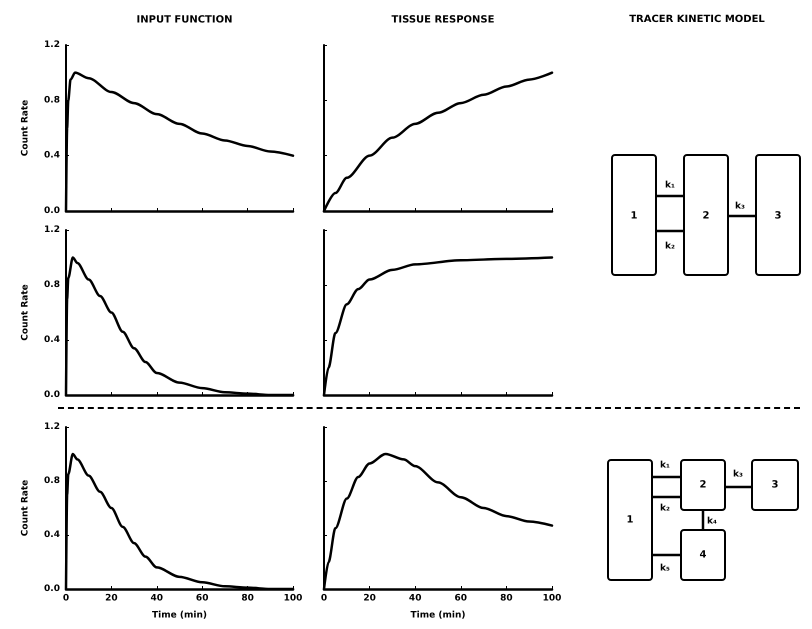 The height and width of the screenshot is (629, 812). I want to click on text: TRACER KINETIC MODEL, so click(697, 19).